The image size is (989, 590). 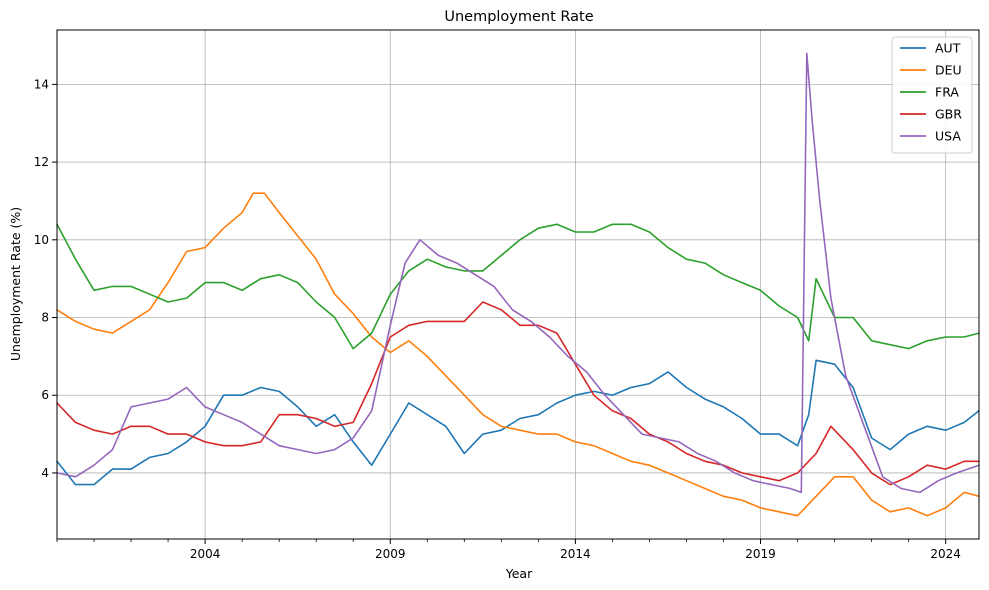 I want to click on legend: AUT DEU FRA GBR USA, so click(x=932, y=95).